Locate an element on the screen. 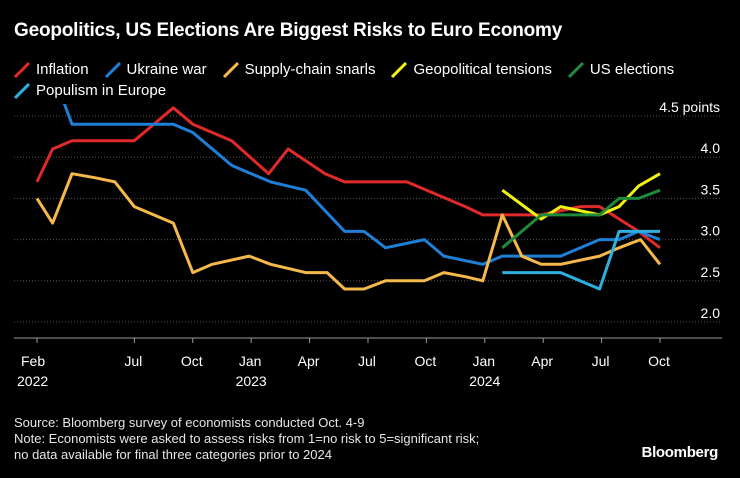 Image resolution: width=740 pixels, height=478 pixels. series-line-populism-in-europe is located at coordinates (581, 260).